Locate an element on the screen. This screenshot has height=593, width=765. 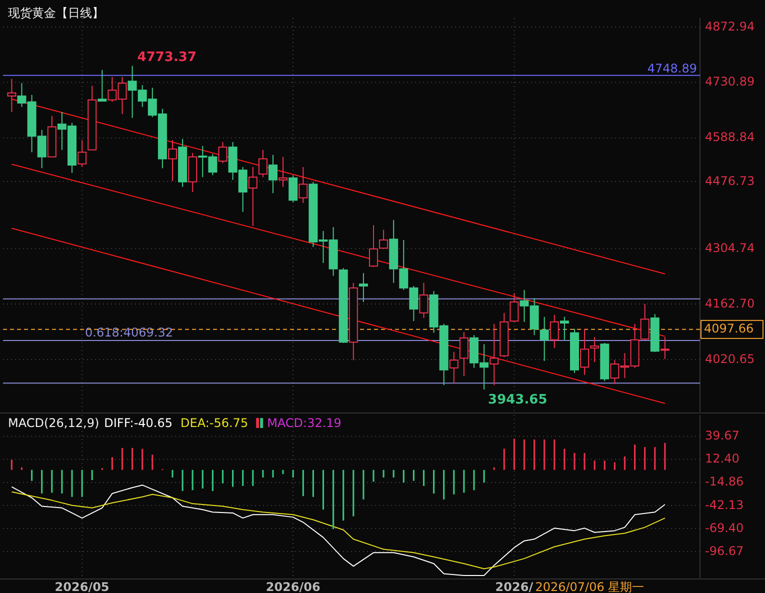
text: DIFF:-40.65 is located at coordinates (138, 423).